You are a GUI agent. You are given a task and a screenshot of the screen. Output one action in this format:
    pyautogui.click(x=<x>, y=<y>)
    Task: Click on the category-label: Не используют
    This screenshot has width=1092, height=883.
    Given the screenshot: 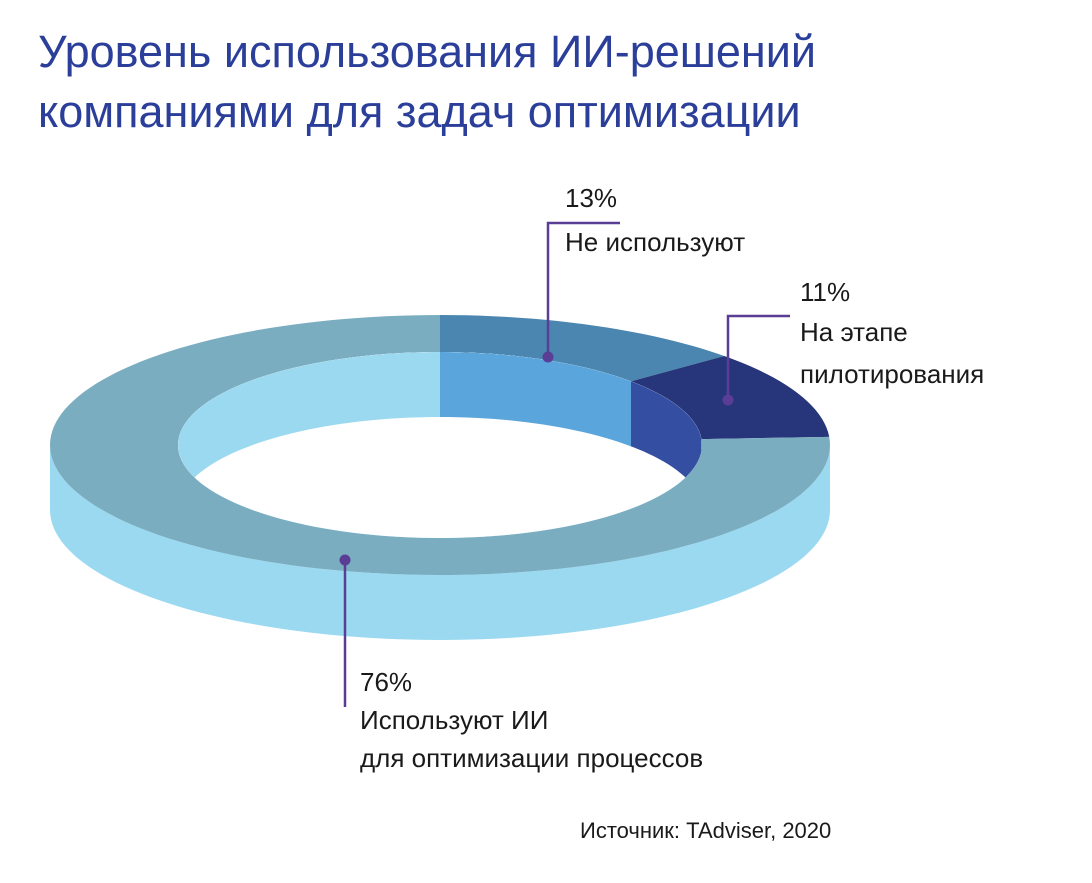 What is the action you would take?
    pyautogui.click(x=655, y=242)
    